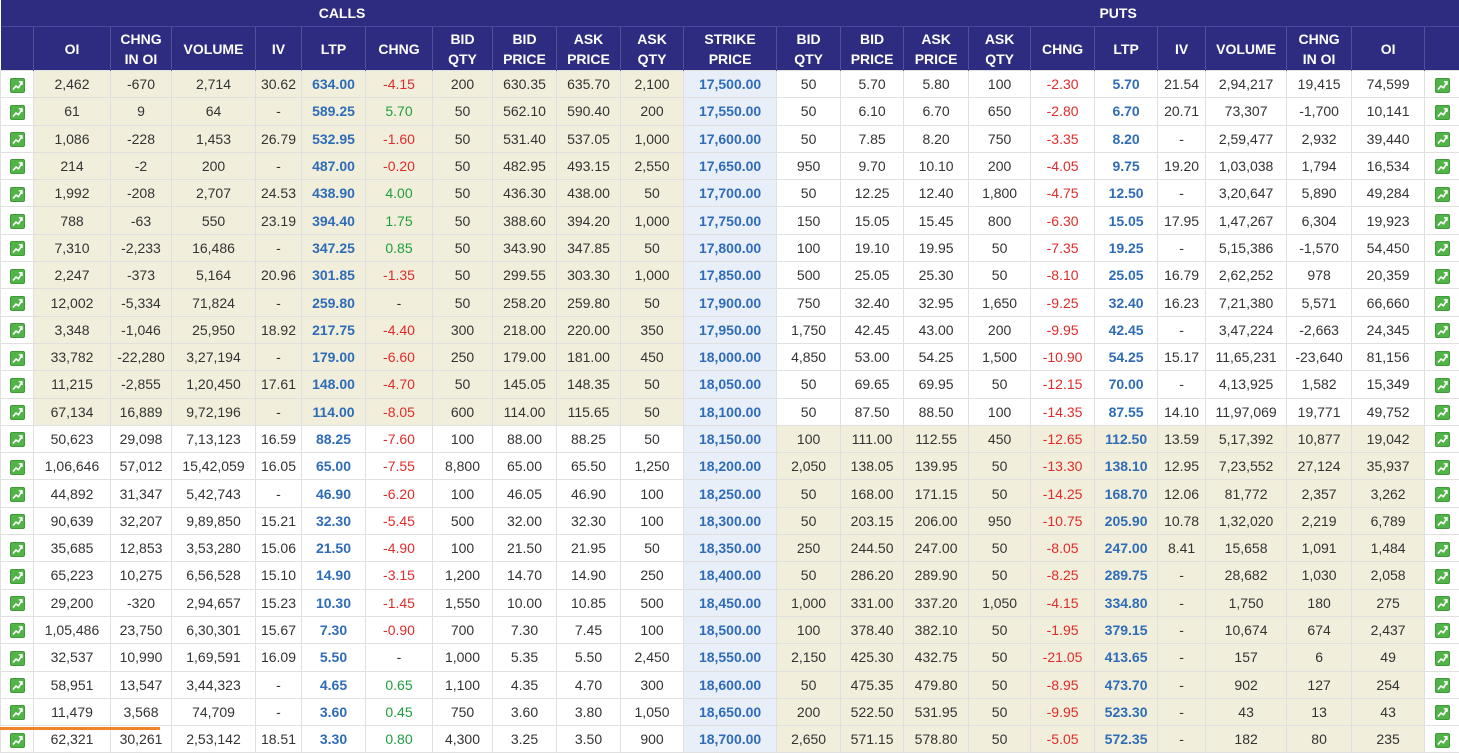 The height and width of the screenshot is (753, 1459). Describe the element at coordinates (334, 275) in the screenshot. I see `call-ltp: 301.85` at that location.